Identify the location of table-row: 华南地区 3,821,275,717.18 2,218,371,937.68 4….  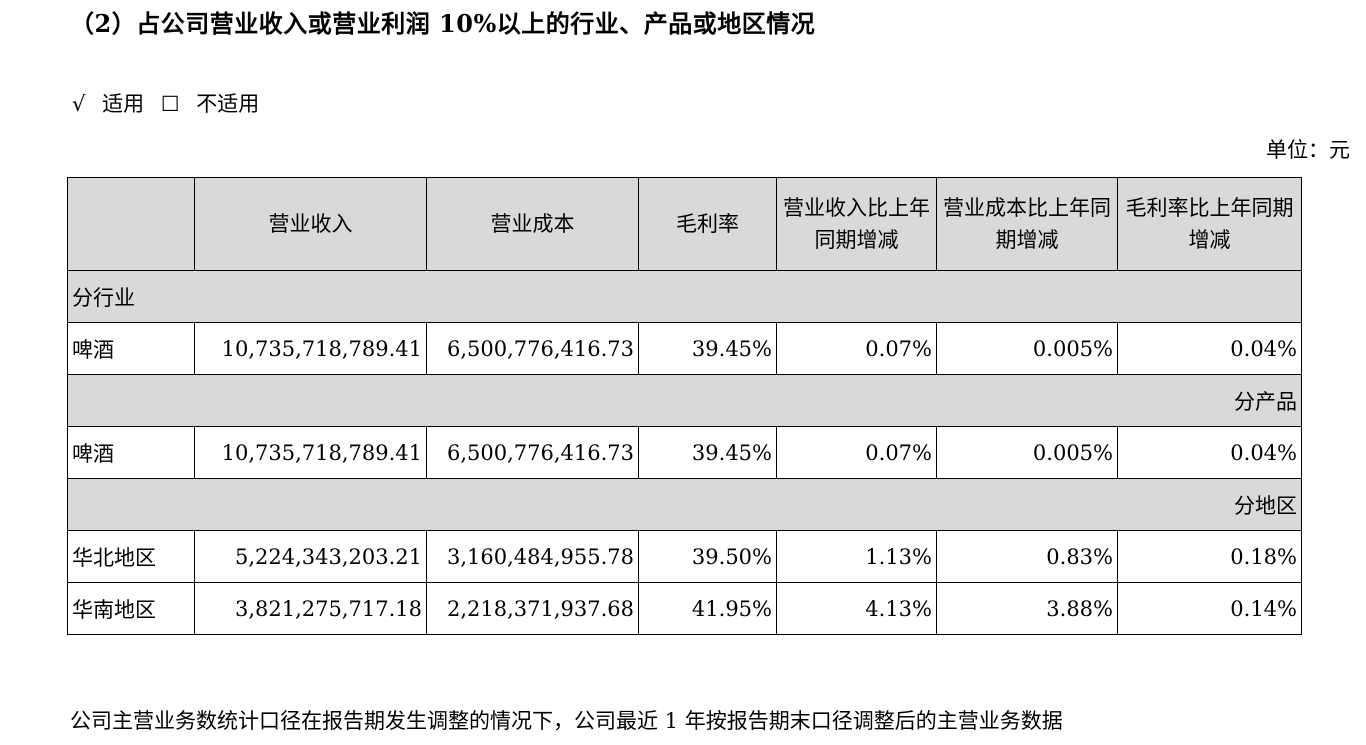
(684, 608).